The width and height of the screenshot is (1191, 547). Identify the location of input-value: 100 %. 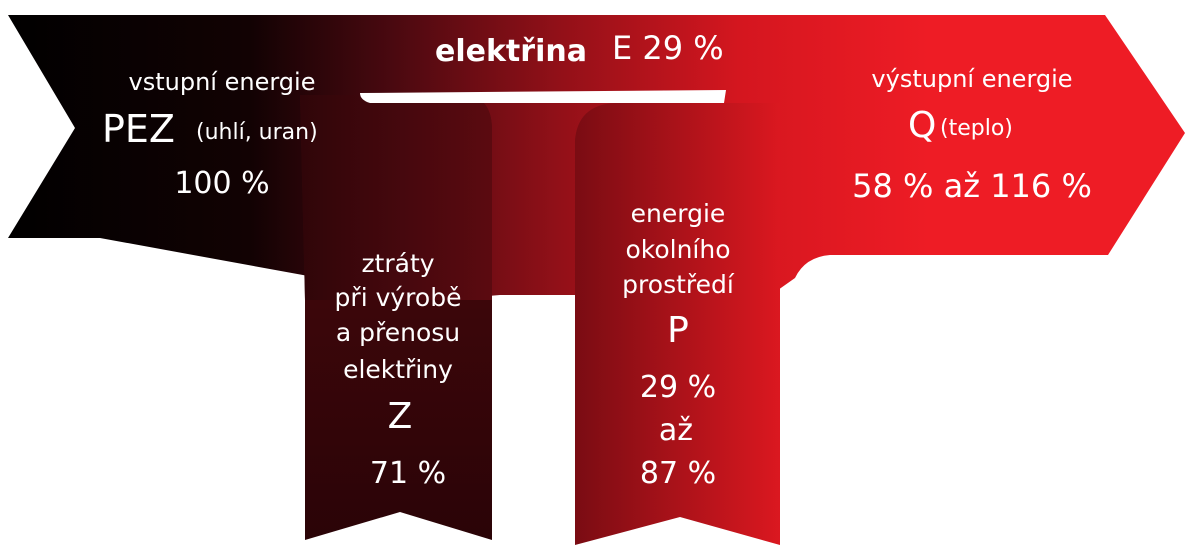
(221, 183).